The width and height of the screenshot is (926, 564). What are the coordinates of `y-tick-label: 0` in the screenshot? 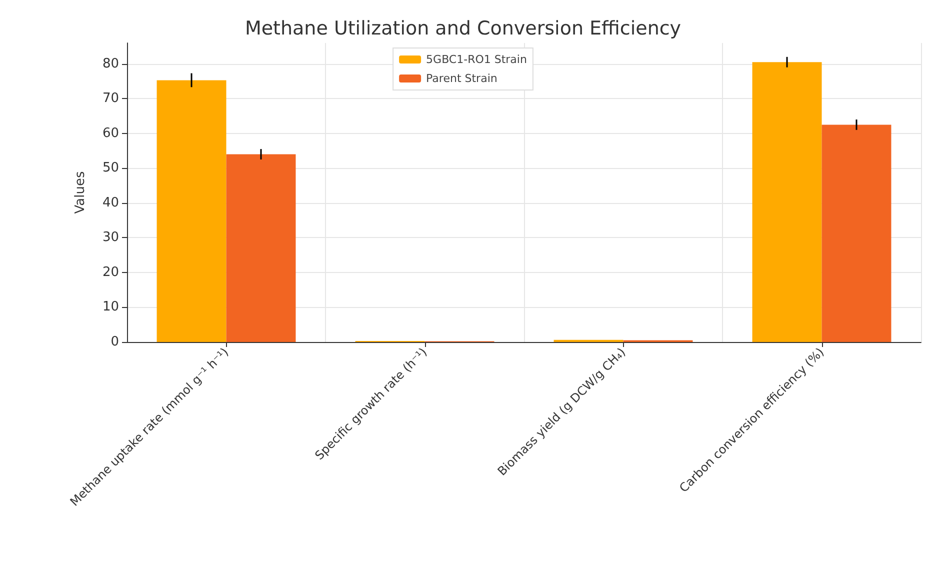 It's located at (114, 342).